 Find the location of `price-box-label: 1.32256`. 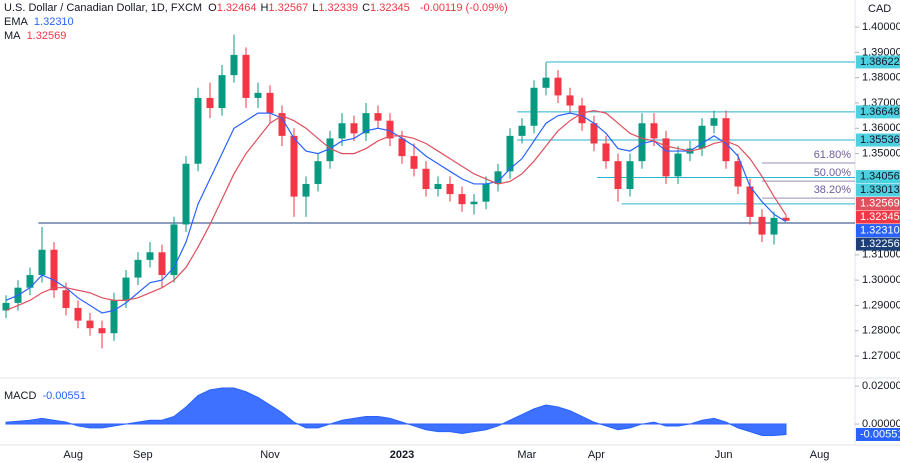

price-box-label: 1.32256 is located at coordinates (880, 244).